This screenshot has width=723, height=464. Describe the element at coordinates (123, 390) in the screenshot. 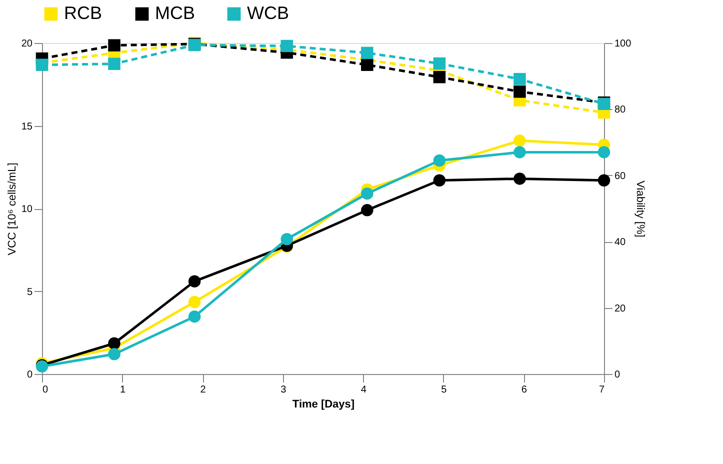

I see `x-tick-label: 1` at that location.